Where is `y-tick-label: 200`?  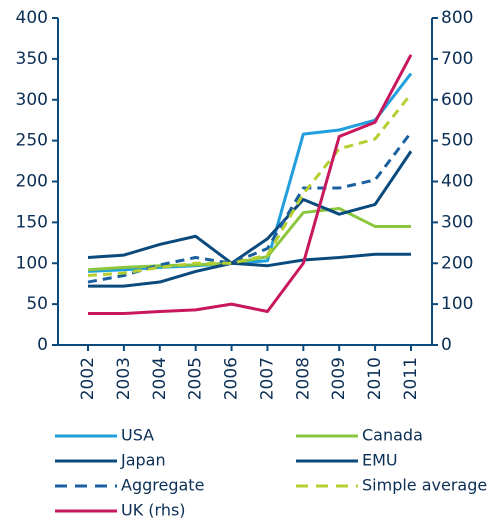 y-tick-label: 200 is located at coordinates (32, 182).